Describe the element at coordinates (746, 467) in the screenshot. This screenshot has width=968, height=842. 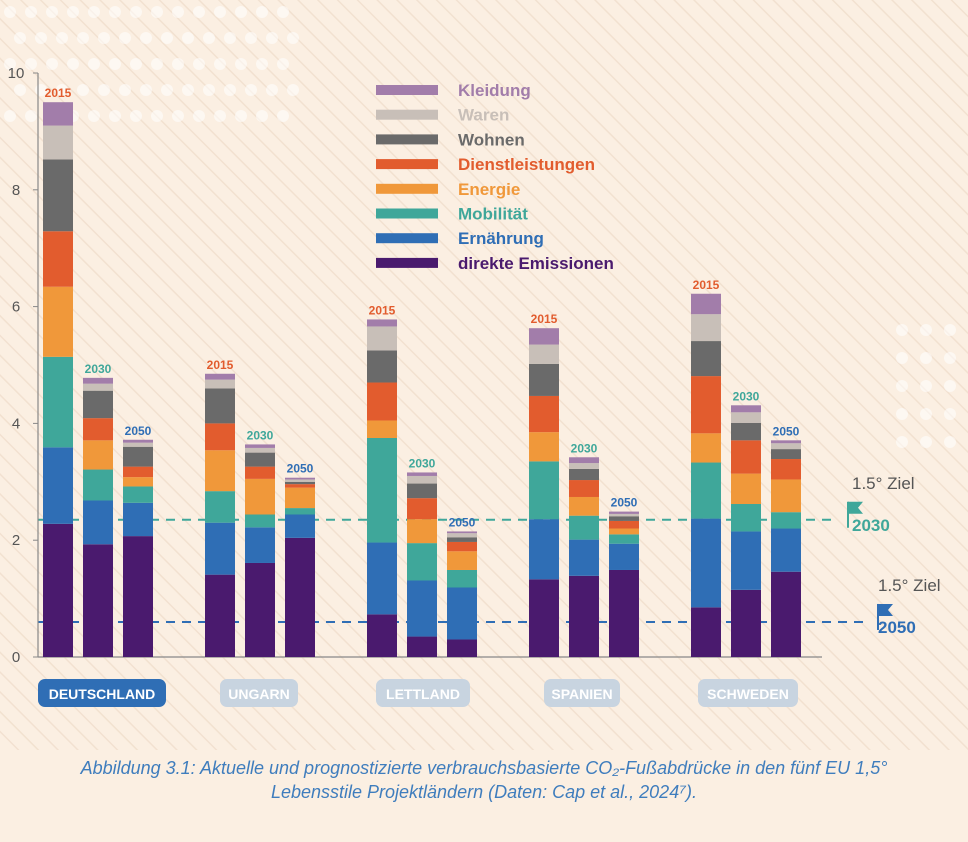
I see `bar-group-schweden: 2015 2030 2050` at that location.